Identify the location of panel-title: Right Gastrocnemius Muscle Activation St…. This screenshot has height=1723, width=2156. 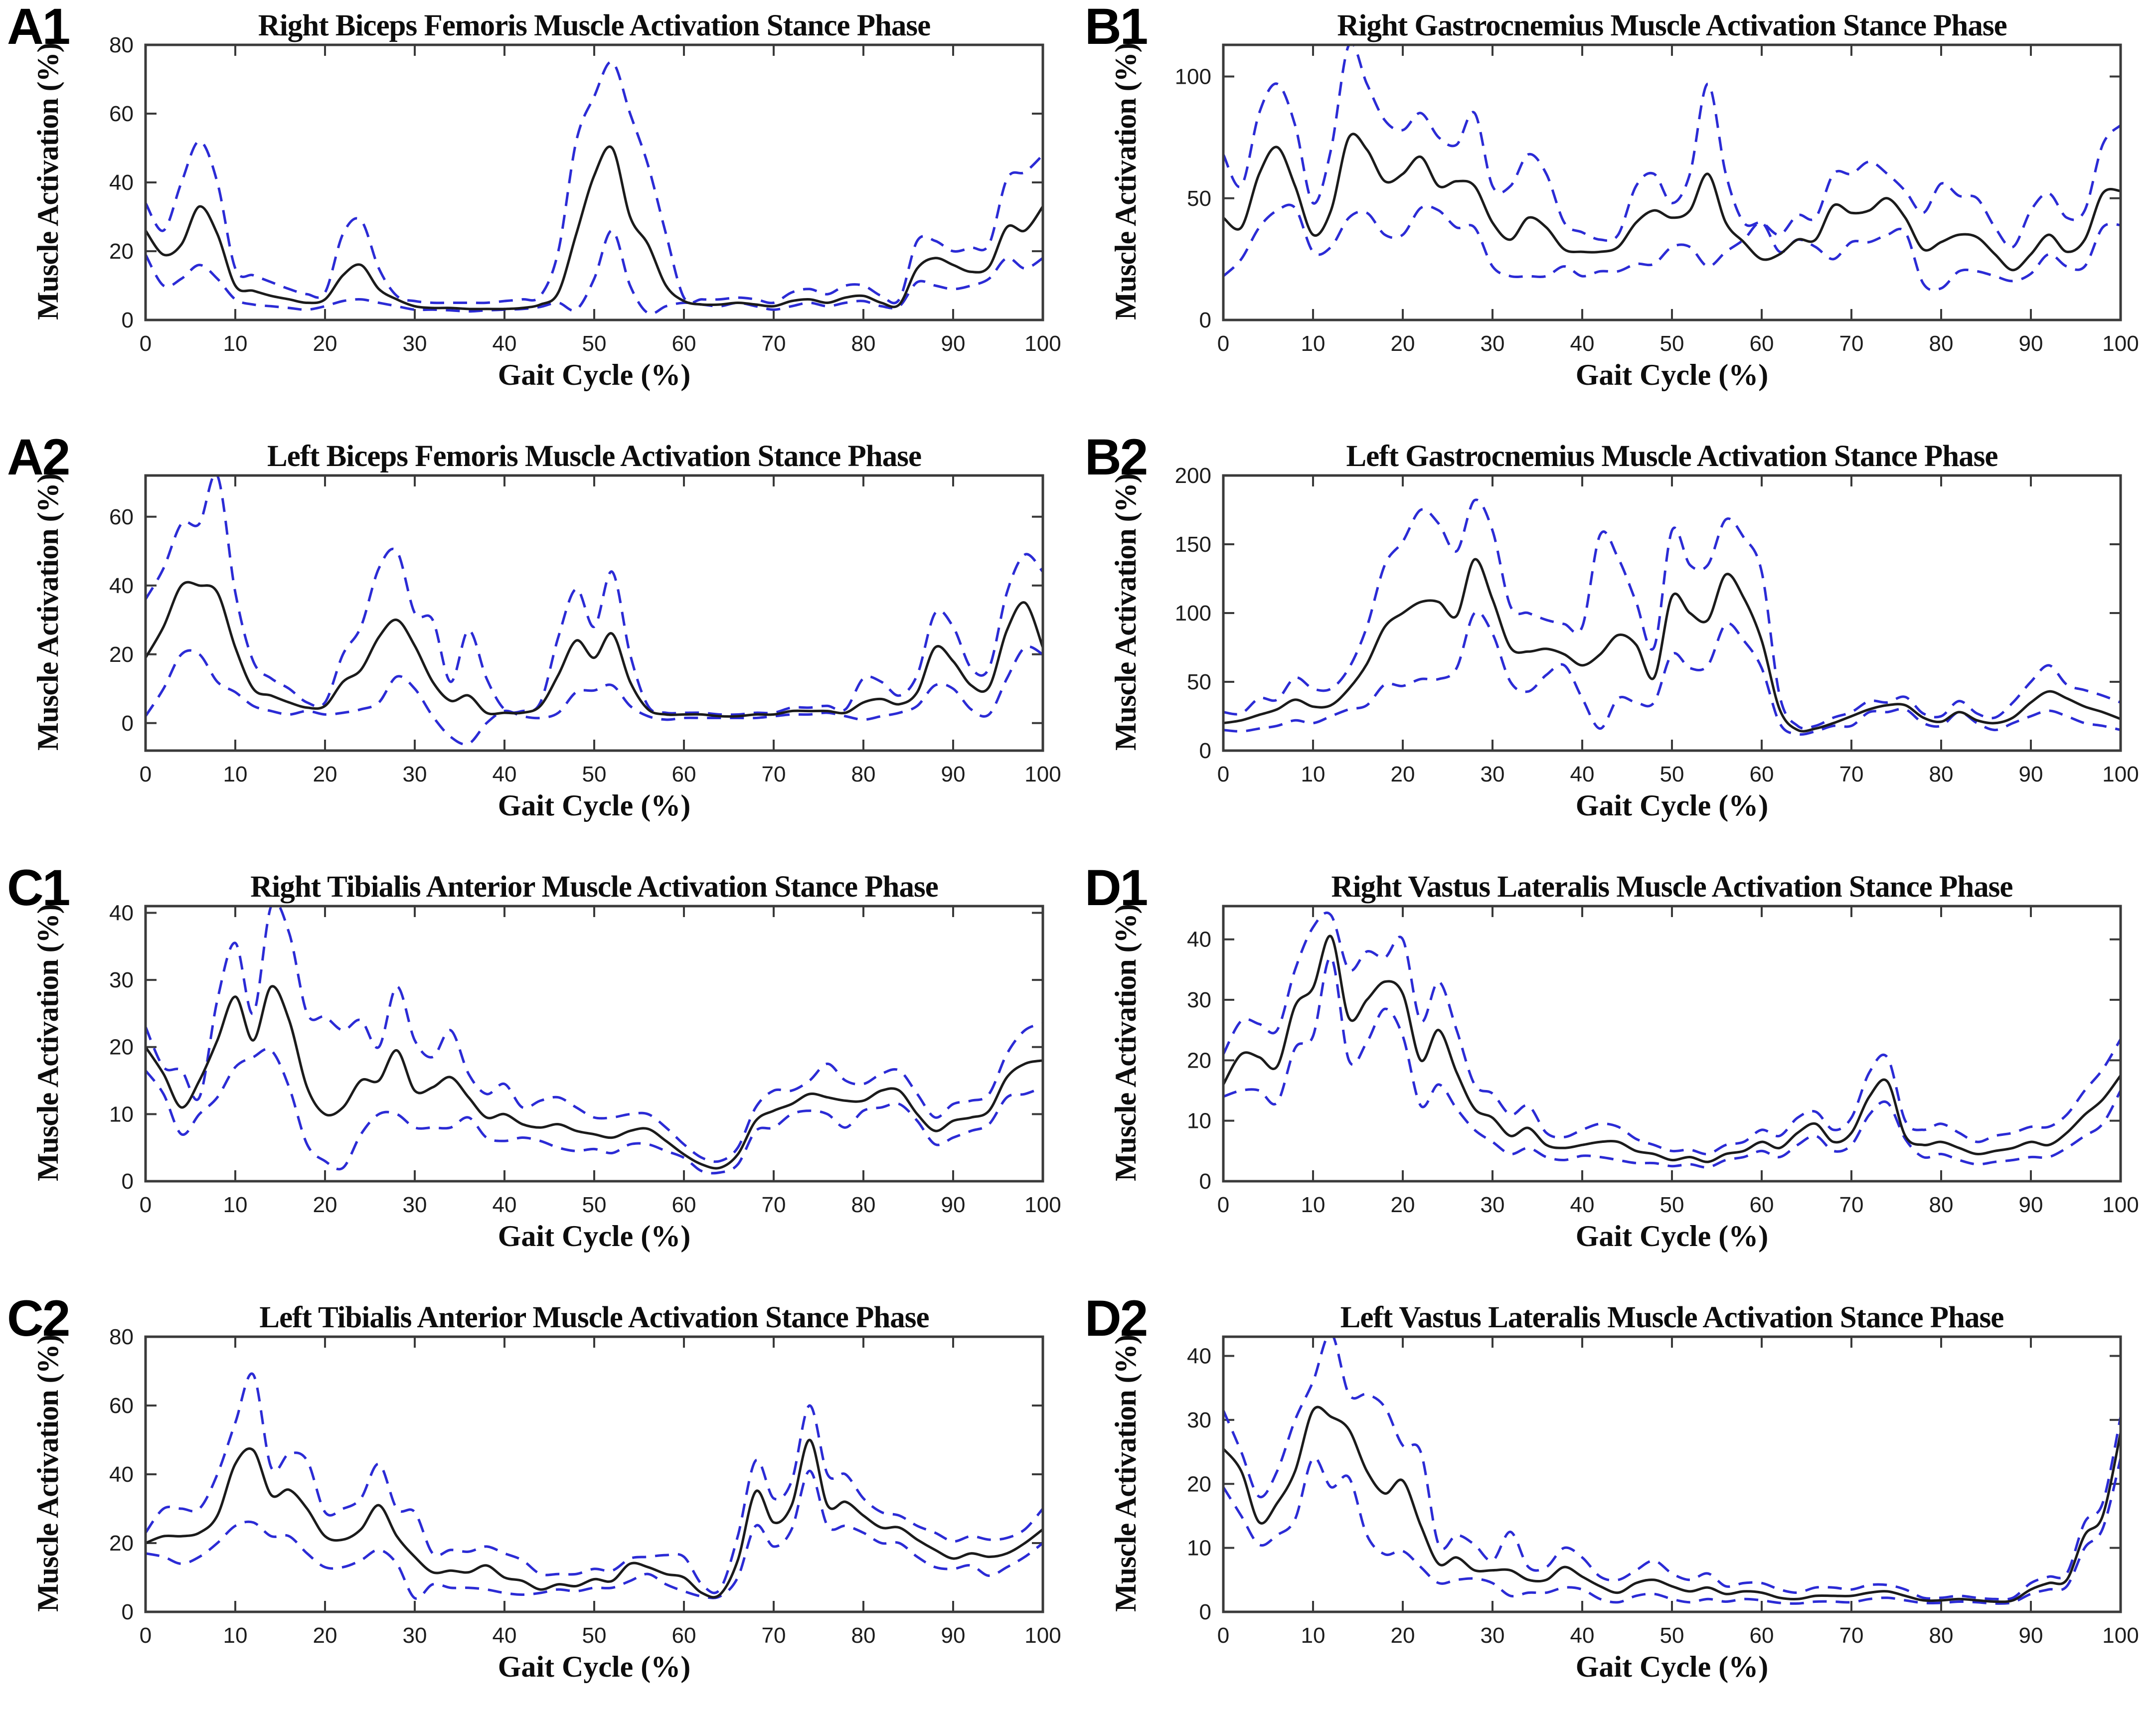
(1672, 25).